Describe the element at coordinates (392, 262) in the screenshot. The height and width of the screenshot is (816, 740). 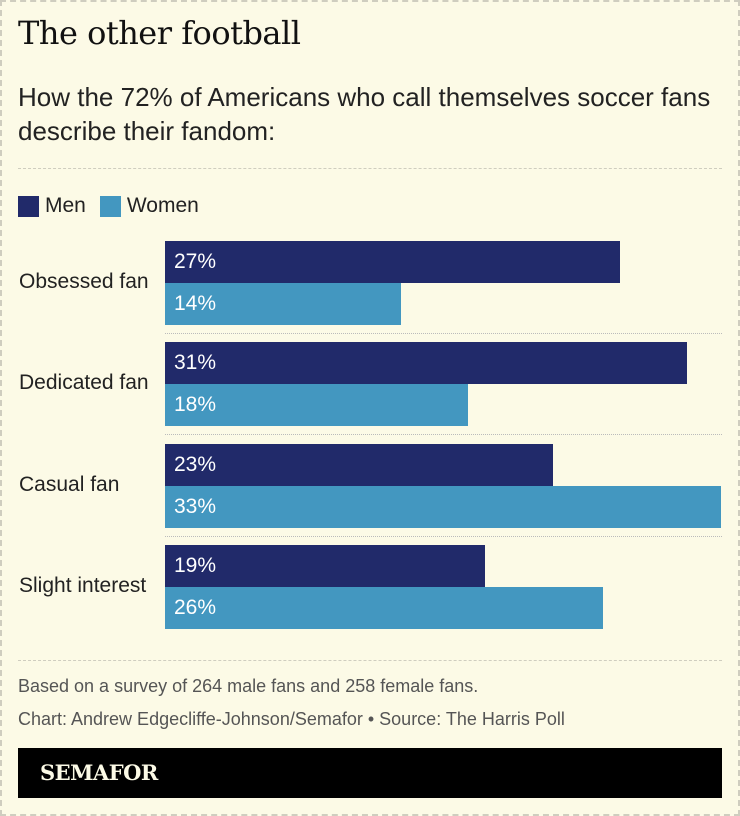
I see `bar-men: 27%` at that location.